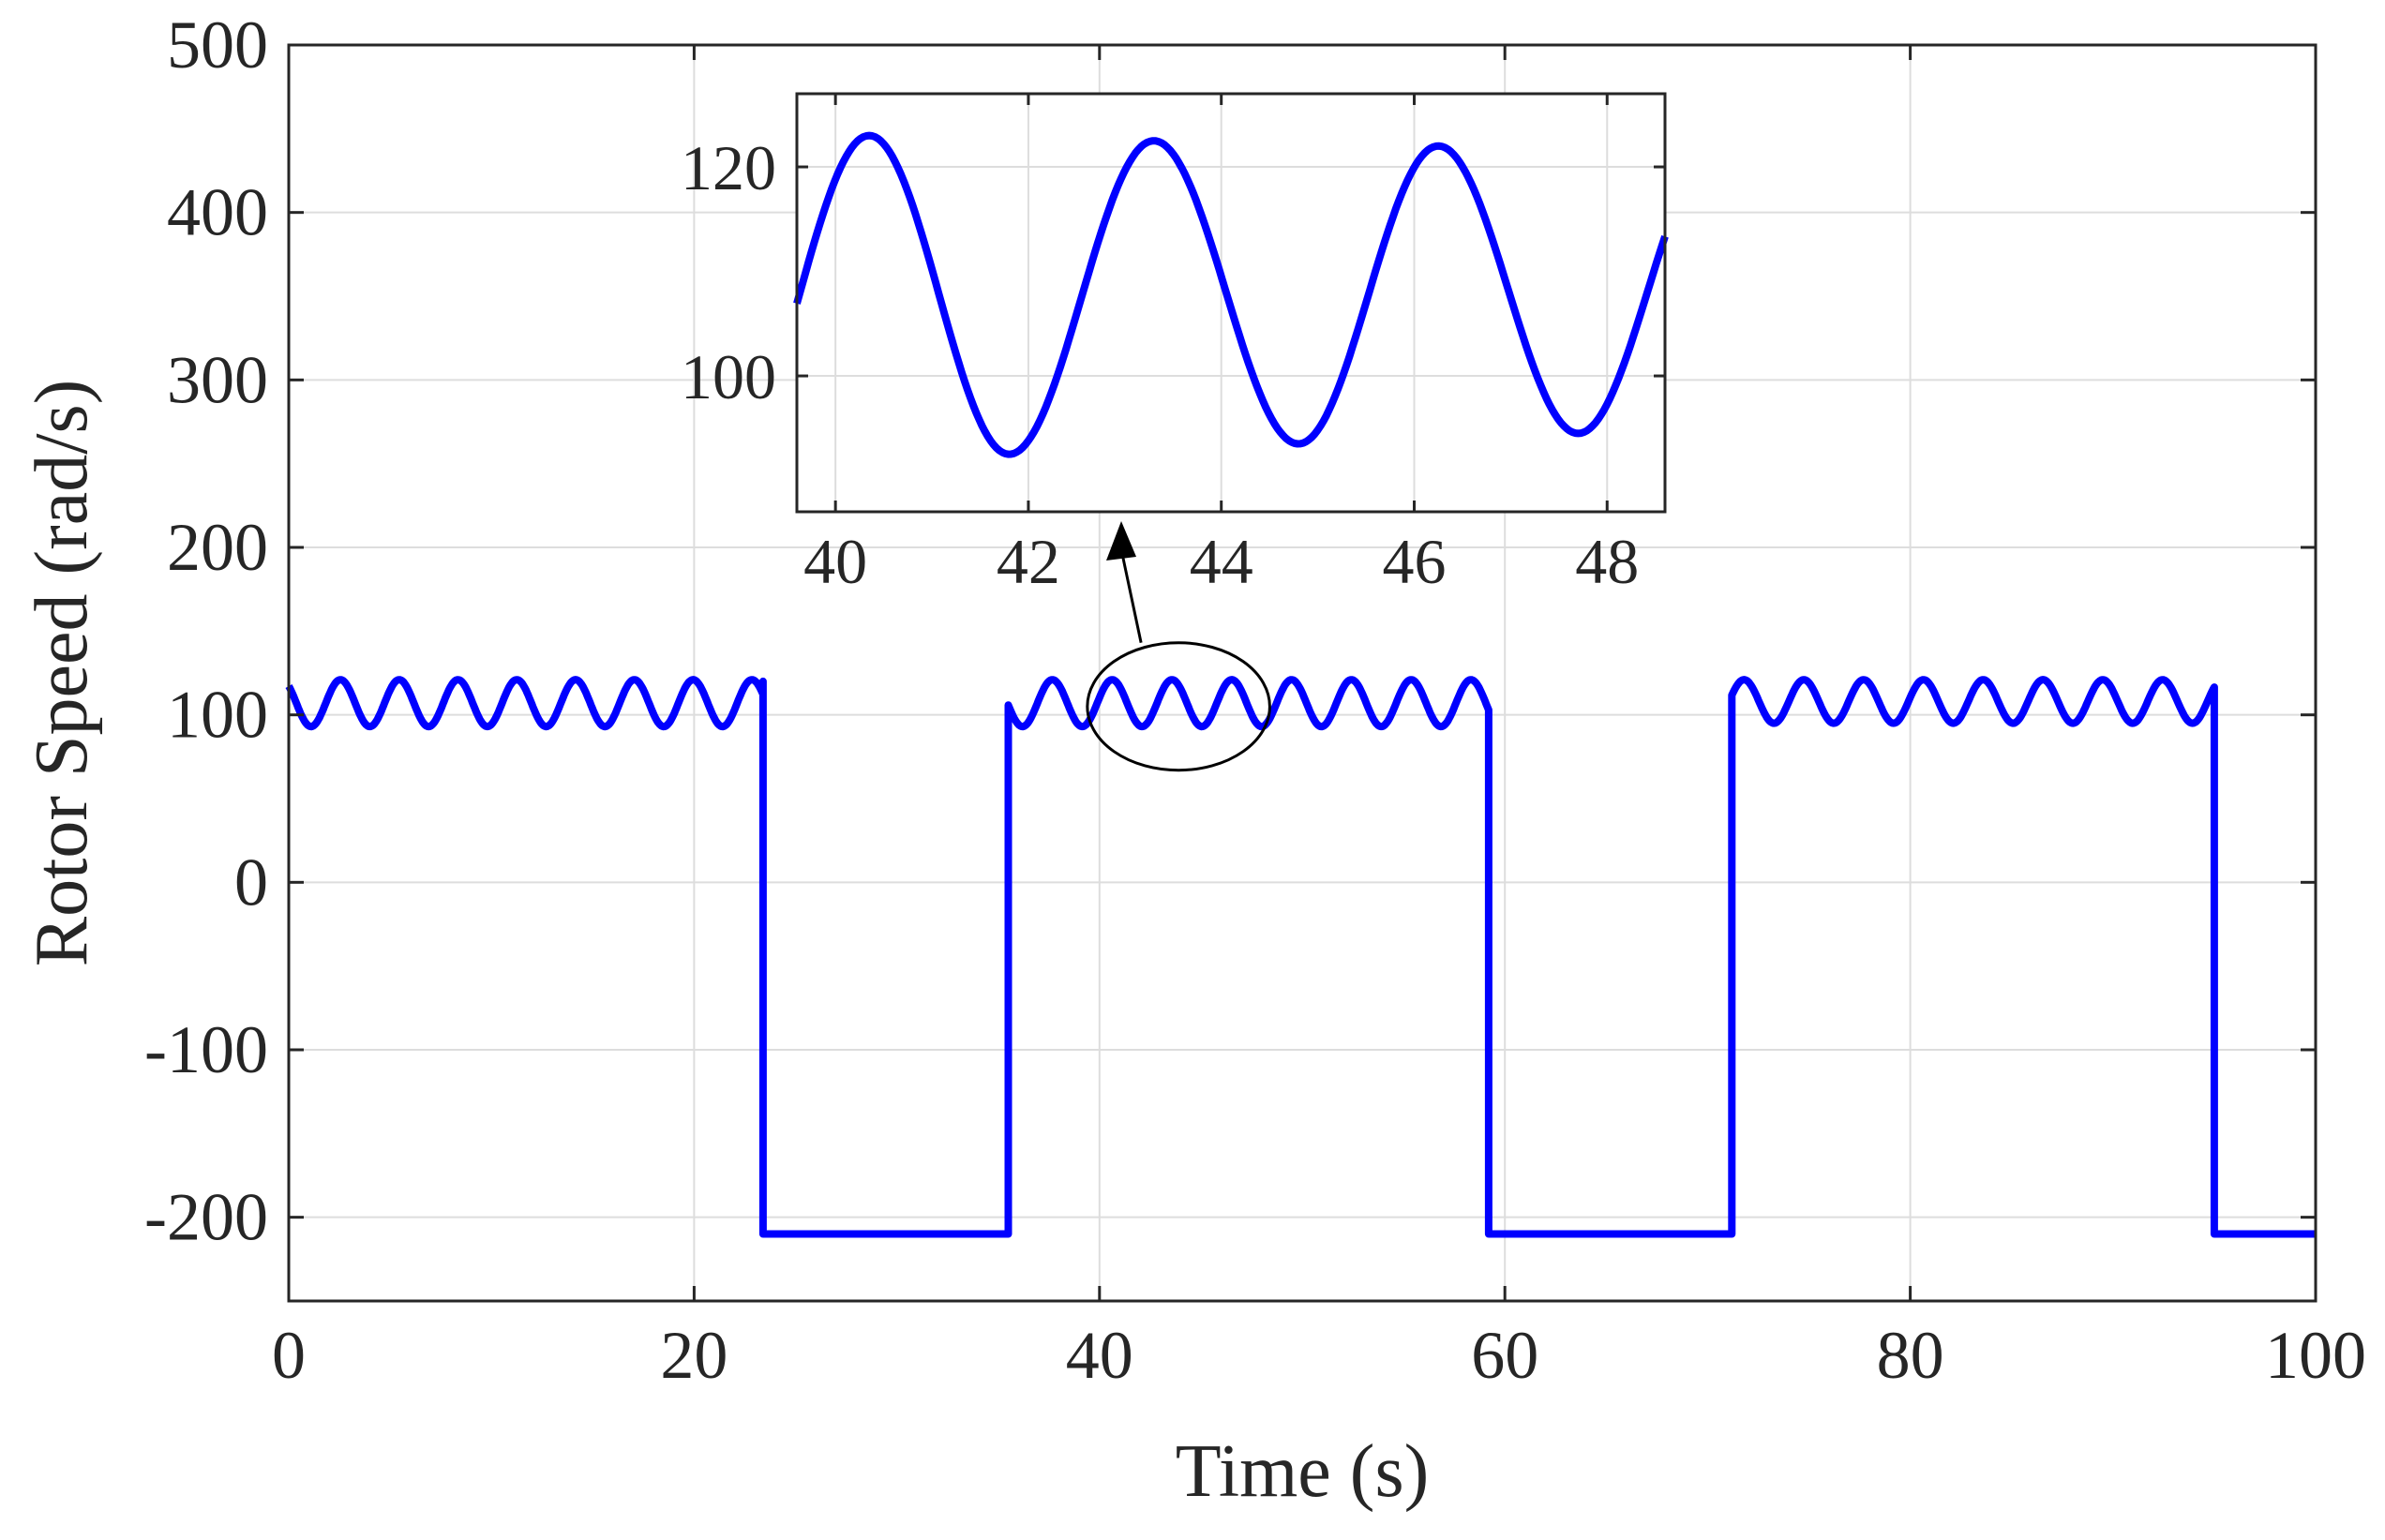 The image size is (2385, 1540). Describe the element at coordinates (217, 380) in the screenshot. I see `main-y-tick-label: 300` at that location.